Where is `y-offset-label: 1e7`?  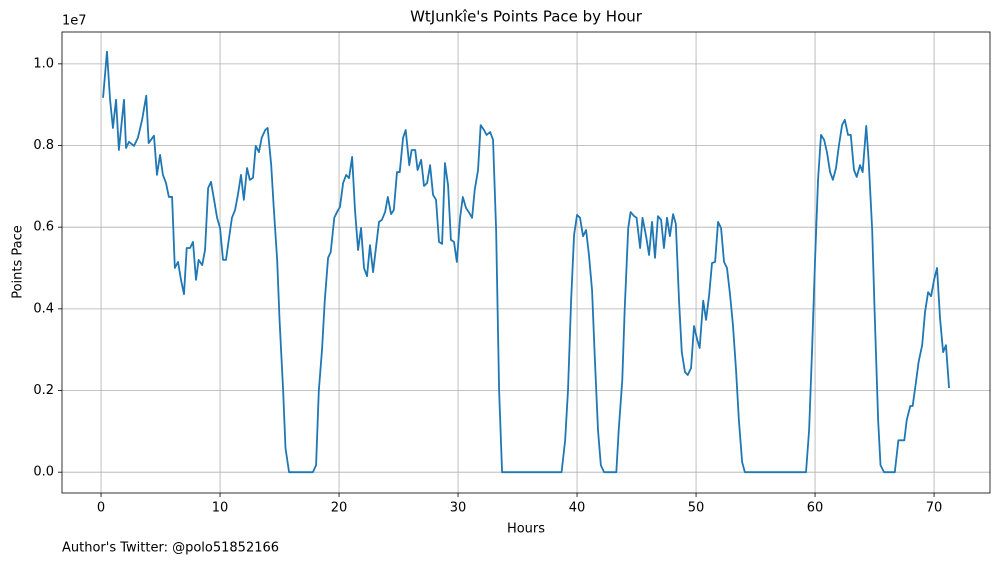
y-offset-label: 1e7 is located at coordinates (74, 21).